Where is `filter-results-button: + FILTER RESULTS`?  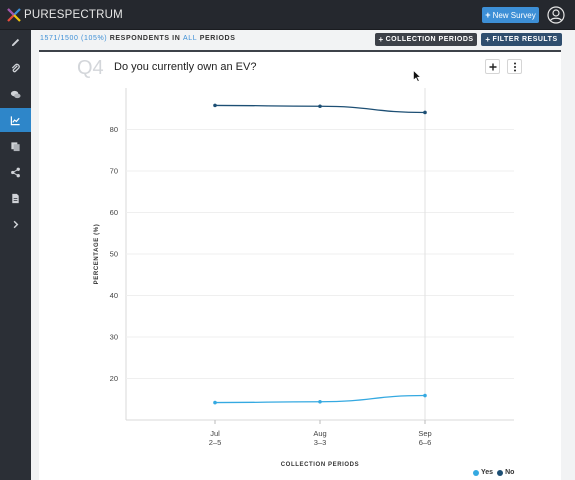 filter-results-button: + FILTER RESULTS is located at coordinates (521, 39).